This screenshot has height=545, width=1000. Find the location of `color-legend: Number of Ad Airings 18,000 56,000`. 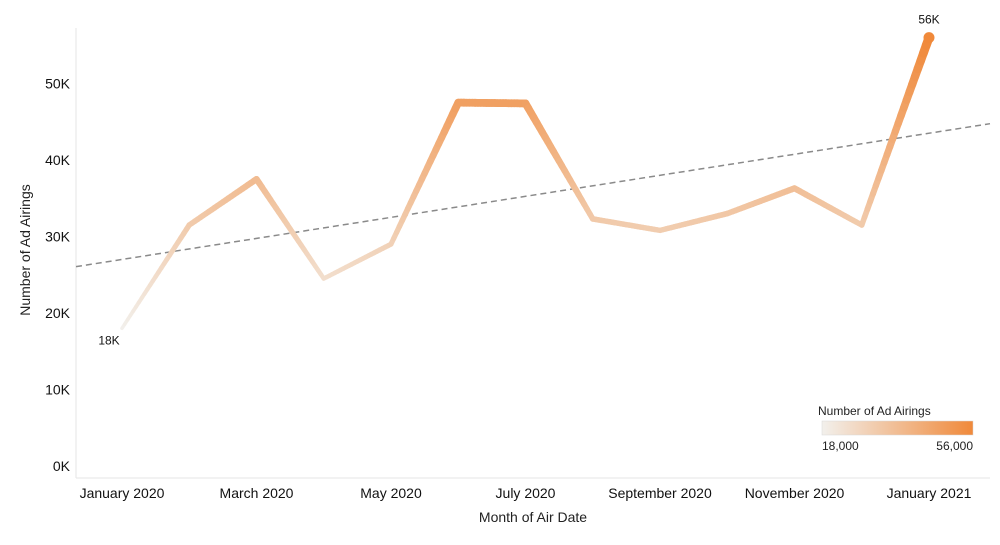

color-legend: Number of Ad Airings 18,000 56,000 is located at coordinates (895, 428).